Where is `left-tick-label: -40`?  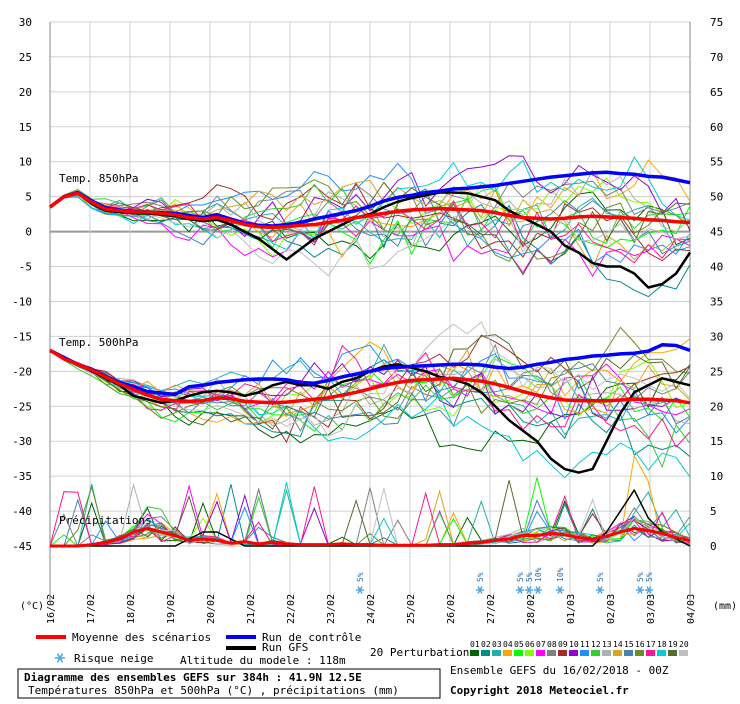 left-tick-label: -40 is located at coordinates (22, 511).